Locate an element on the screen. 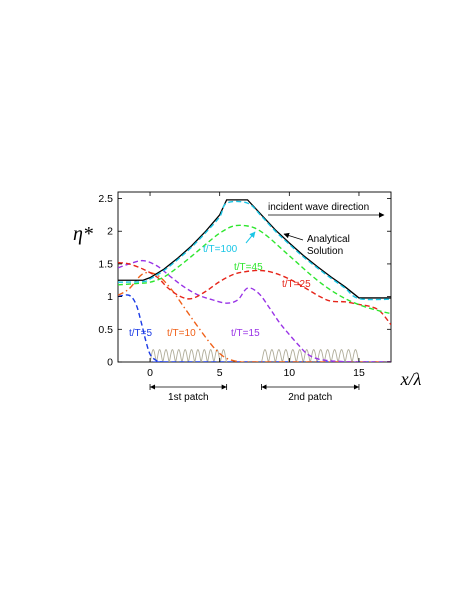  series-line-t10 is located at coordinates (254, 316).